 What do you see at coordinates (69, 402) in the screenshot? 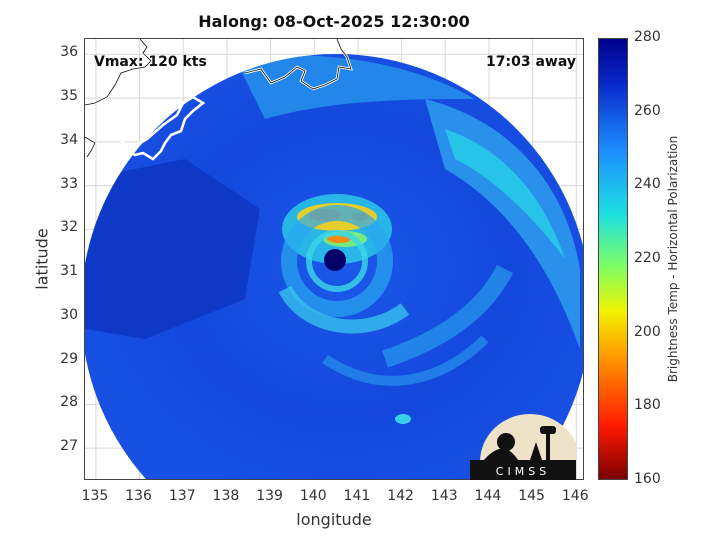
I see `y-tick-28: 28` at bounding box center [69, 402].